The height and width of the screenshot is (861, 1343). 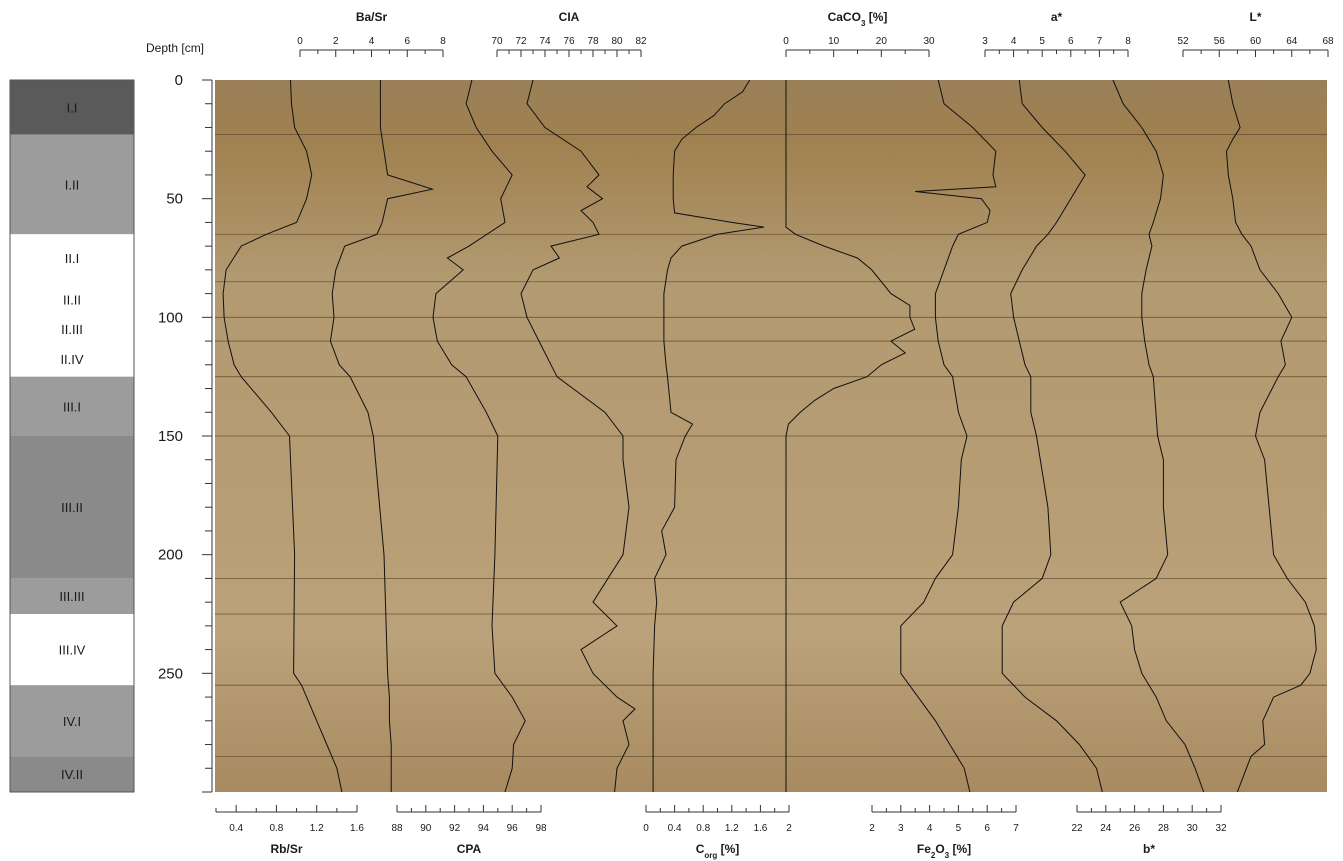 What do you see at coordinates (513, 828) in the screenshot?
I see `axis-tick-label: 96` at bounding box center [513, 828].